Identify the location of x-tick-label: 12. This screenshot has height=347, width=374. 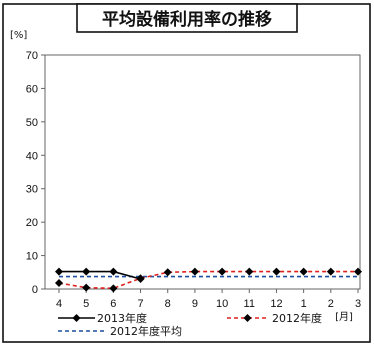
(276, 304).